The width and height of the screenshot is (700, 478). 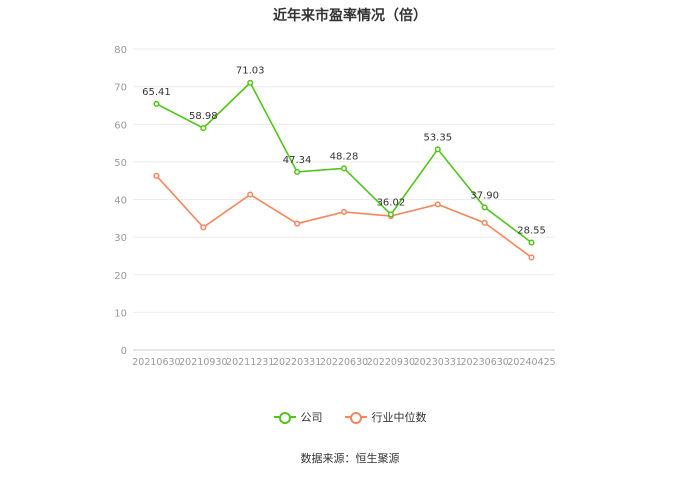 I want to click on data-label-company: 36.02, so click(x=391, y=202).